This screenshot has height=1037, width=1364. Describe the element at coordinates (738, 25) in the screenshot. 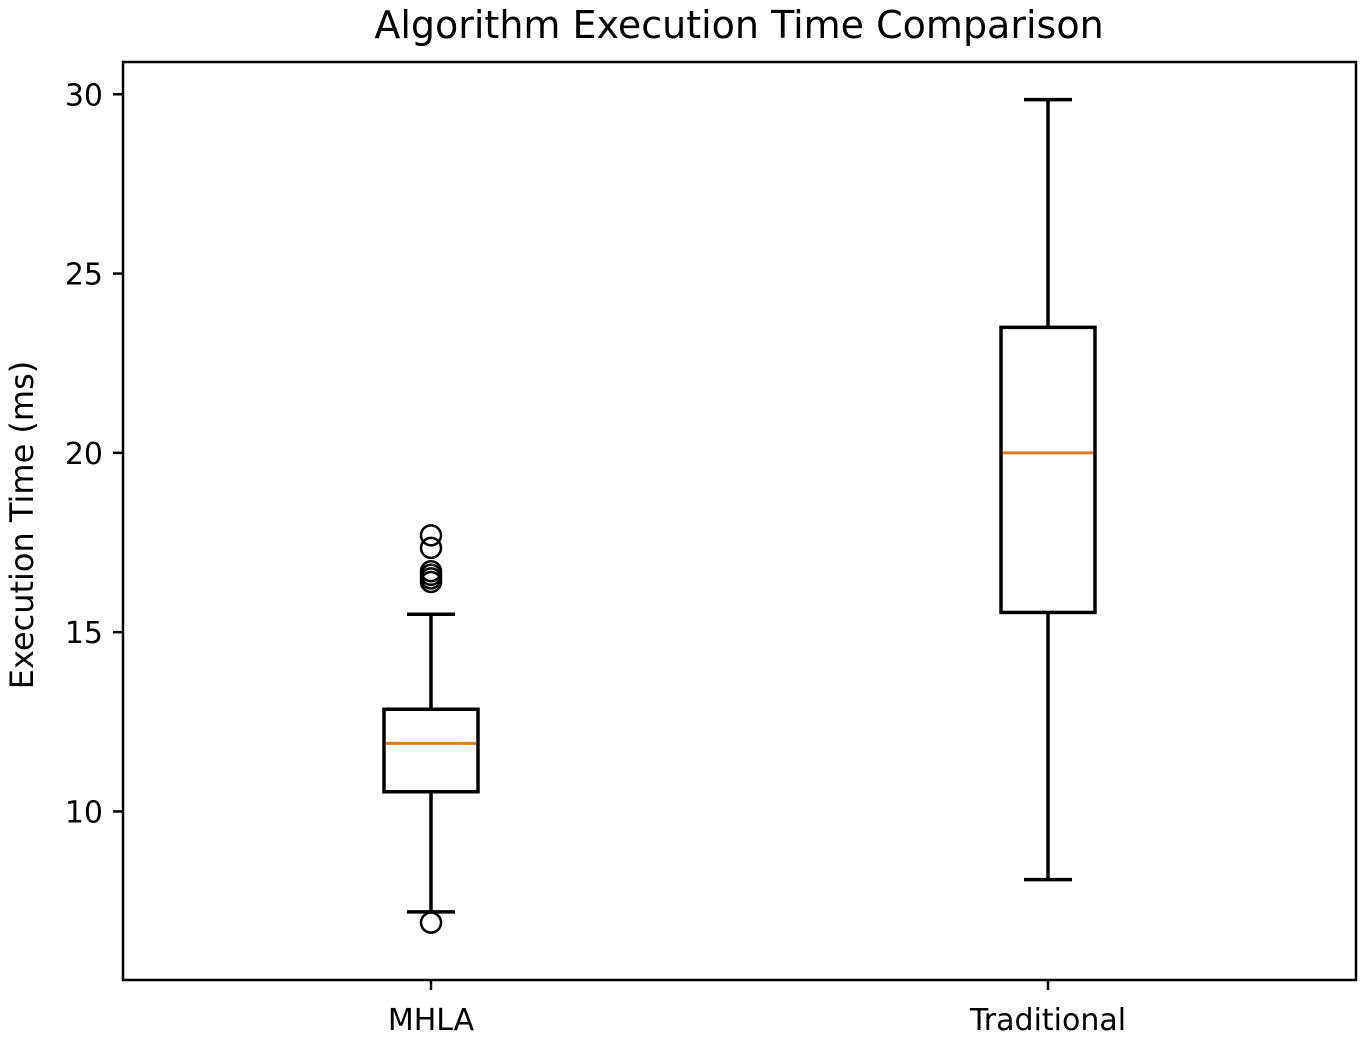

I see `chart-title: Algorithm Execution Time Comparison` at that location.